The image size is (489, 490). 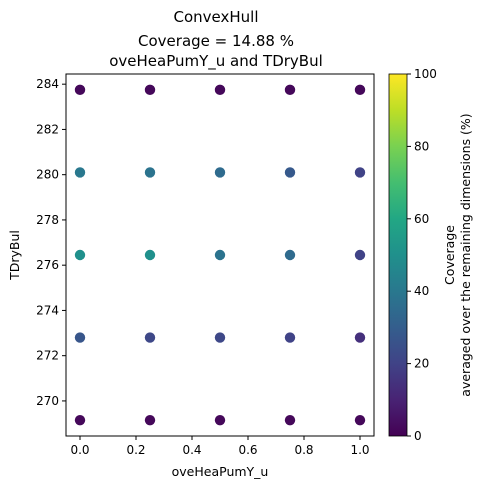 I want to click on y-tick-label: 270, so click(x=47, y=401).